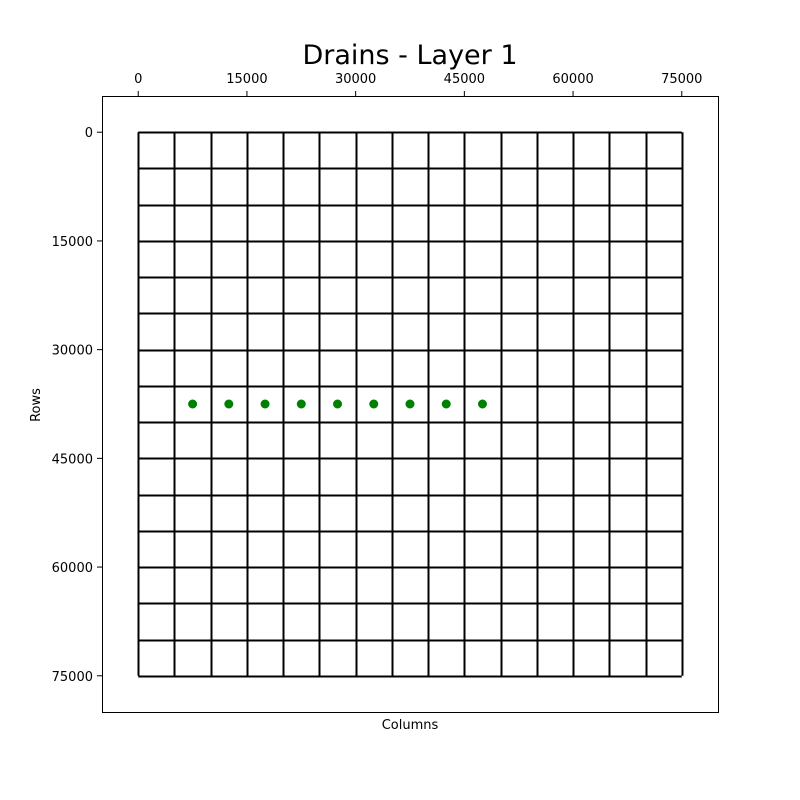  I want to click on x-tick-label: 0, so click(138, 79).